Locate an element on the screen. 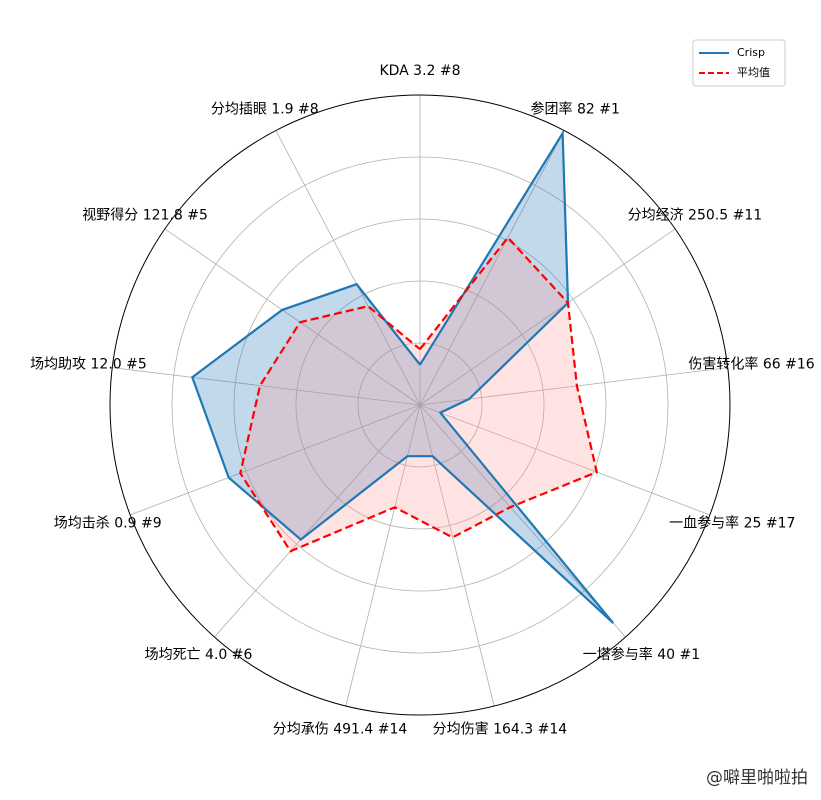 Image resolution: width=821 pixels, height=800 pixels. axis-label: 分均伤害 164.3 #14 is located at coordinates (500, 729).